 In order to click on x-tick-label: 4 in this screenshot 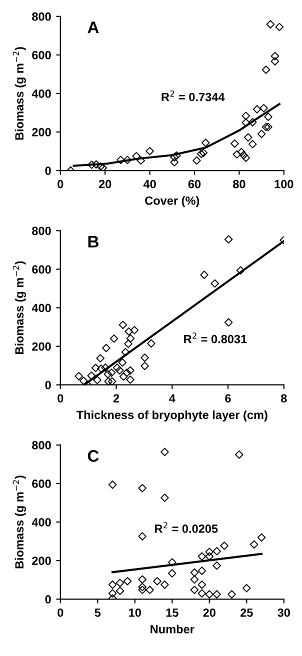, I will do `click(172, 398)`.